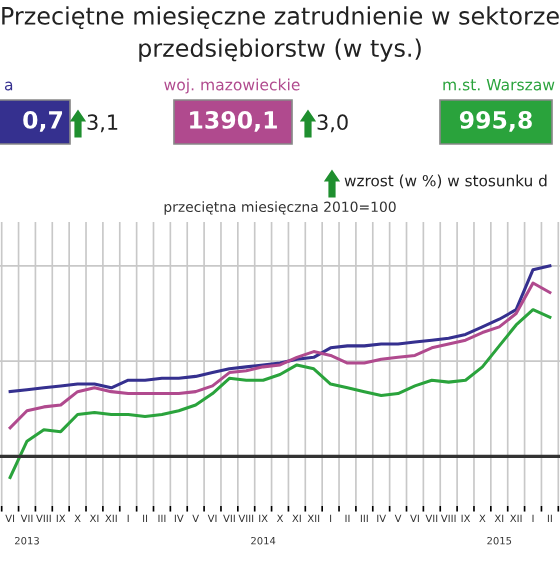 The height and width of the screenshot is (568, 560). I want to click on text: 1390,1, so click(233, 121).